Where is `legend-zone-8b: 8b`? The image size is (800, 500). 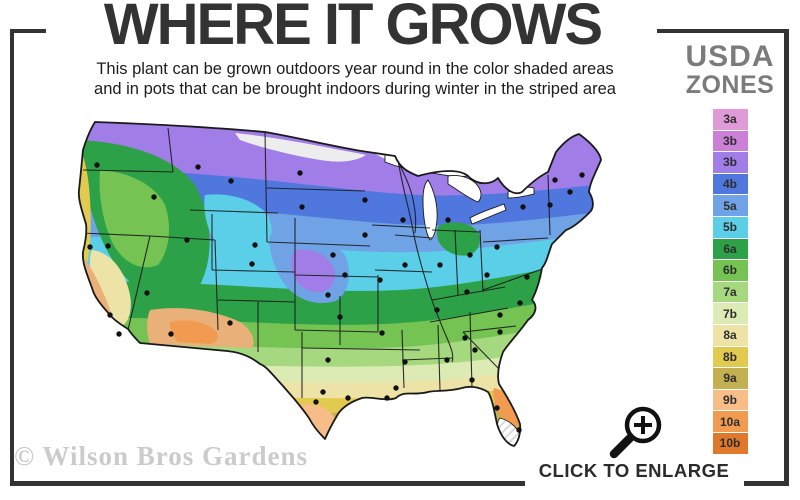
legend-zone-8b: 8b is located at coordinates (730, 357).